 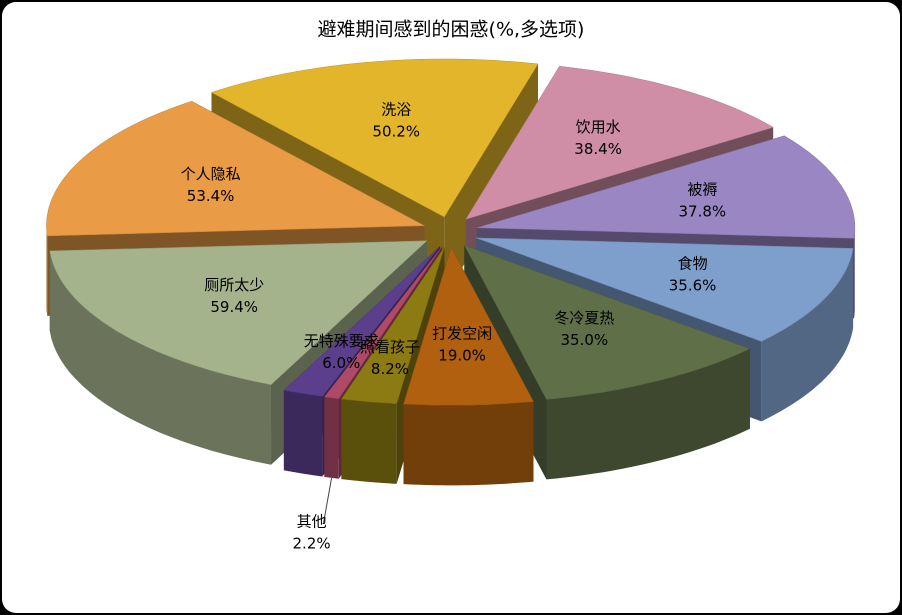 I want to click on value-label: 6.0%, so click(x=341, y=363).